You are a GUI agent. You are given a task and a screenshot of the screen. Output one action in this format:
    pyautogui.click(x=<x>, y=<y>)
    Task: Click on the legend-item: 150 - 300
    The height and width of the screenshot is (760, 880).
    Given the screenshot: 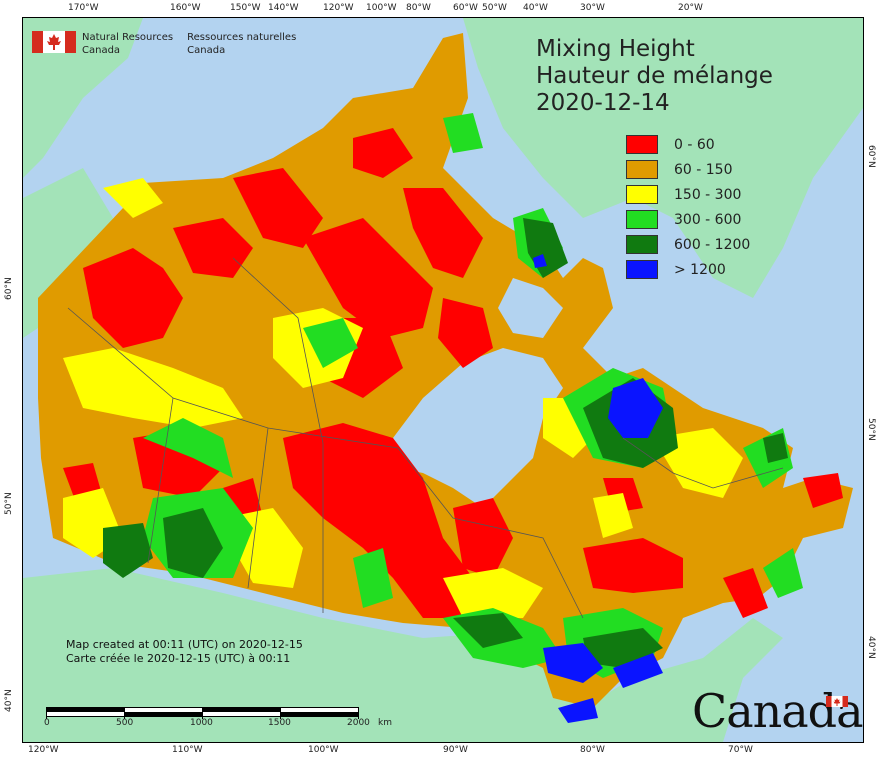 What is the action you would take?
    pyautogui.click(x=688, y=194)
    